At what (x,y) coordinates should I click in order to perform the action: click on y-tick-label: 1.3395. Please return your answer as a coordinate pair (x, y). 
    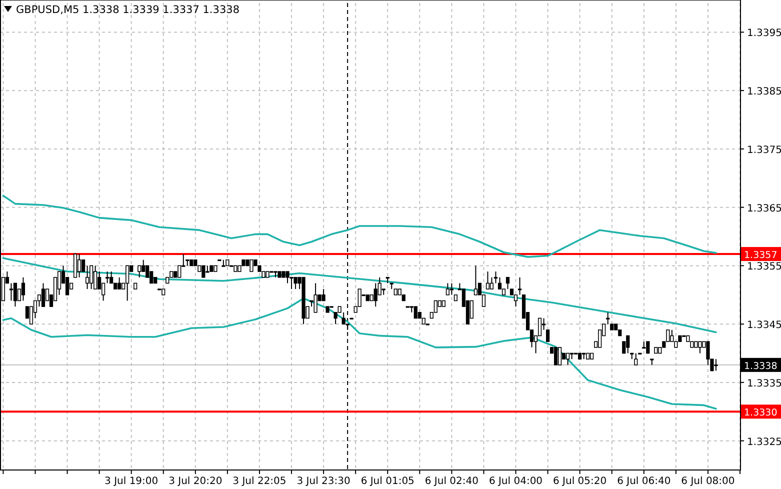
    Looking at the image, I should click on (764, 34).